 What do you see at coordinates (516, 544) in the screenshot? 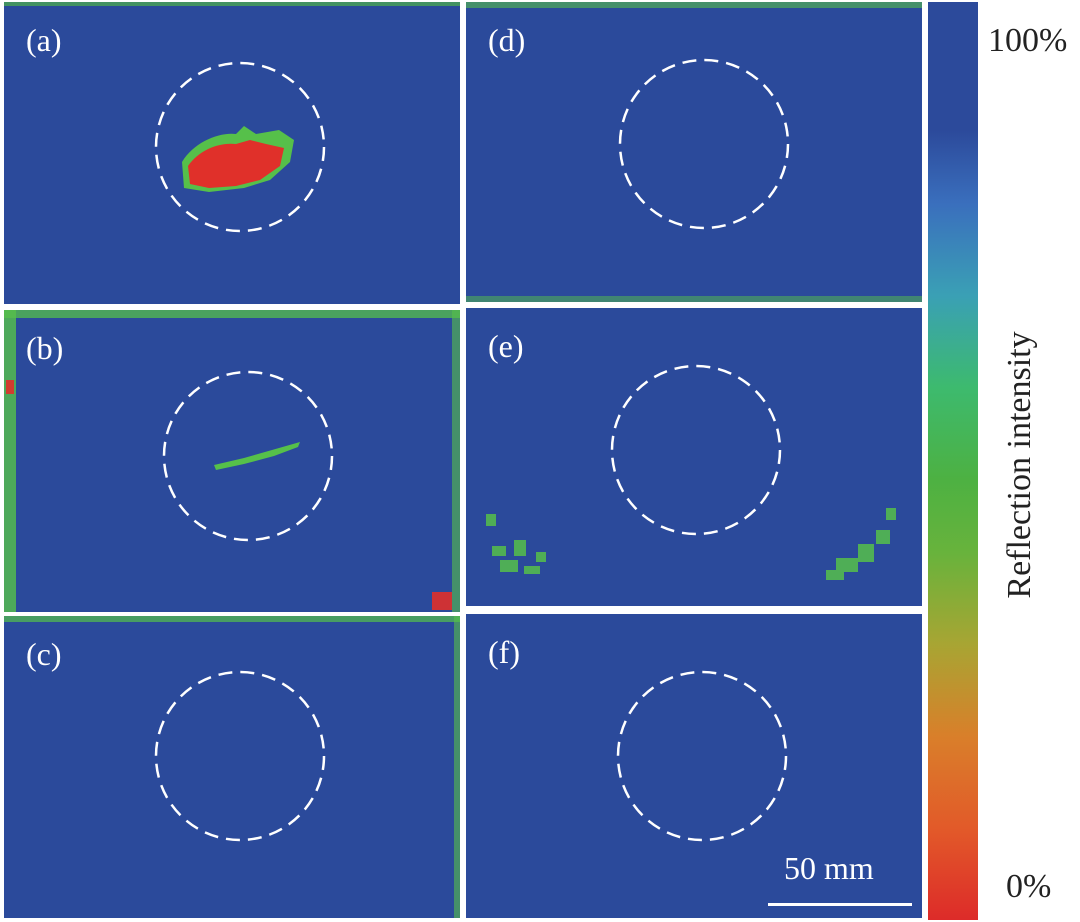
I see `defect-cluster-left` at bounding box center [516, 544].